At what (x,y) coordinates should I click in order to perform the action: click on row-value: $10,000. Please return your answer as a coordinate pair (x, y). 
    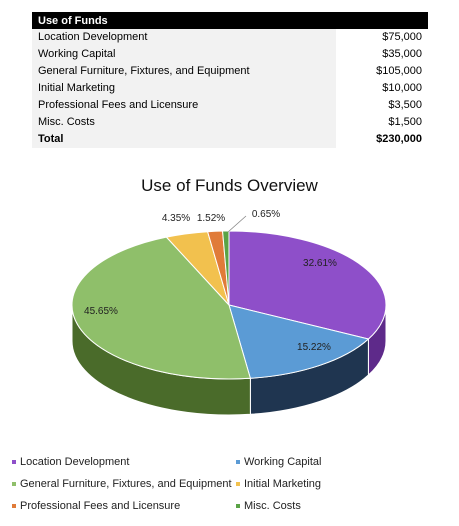
    Looking at the image, I should click on (402, 88).